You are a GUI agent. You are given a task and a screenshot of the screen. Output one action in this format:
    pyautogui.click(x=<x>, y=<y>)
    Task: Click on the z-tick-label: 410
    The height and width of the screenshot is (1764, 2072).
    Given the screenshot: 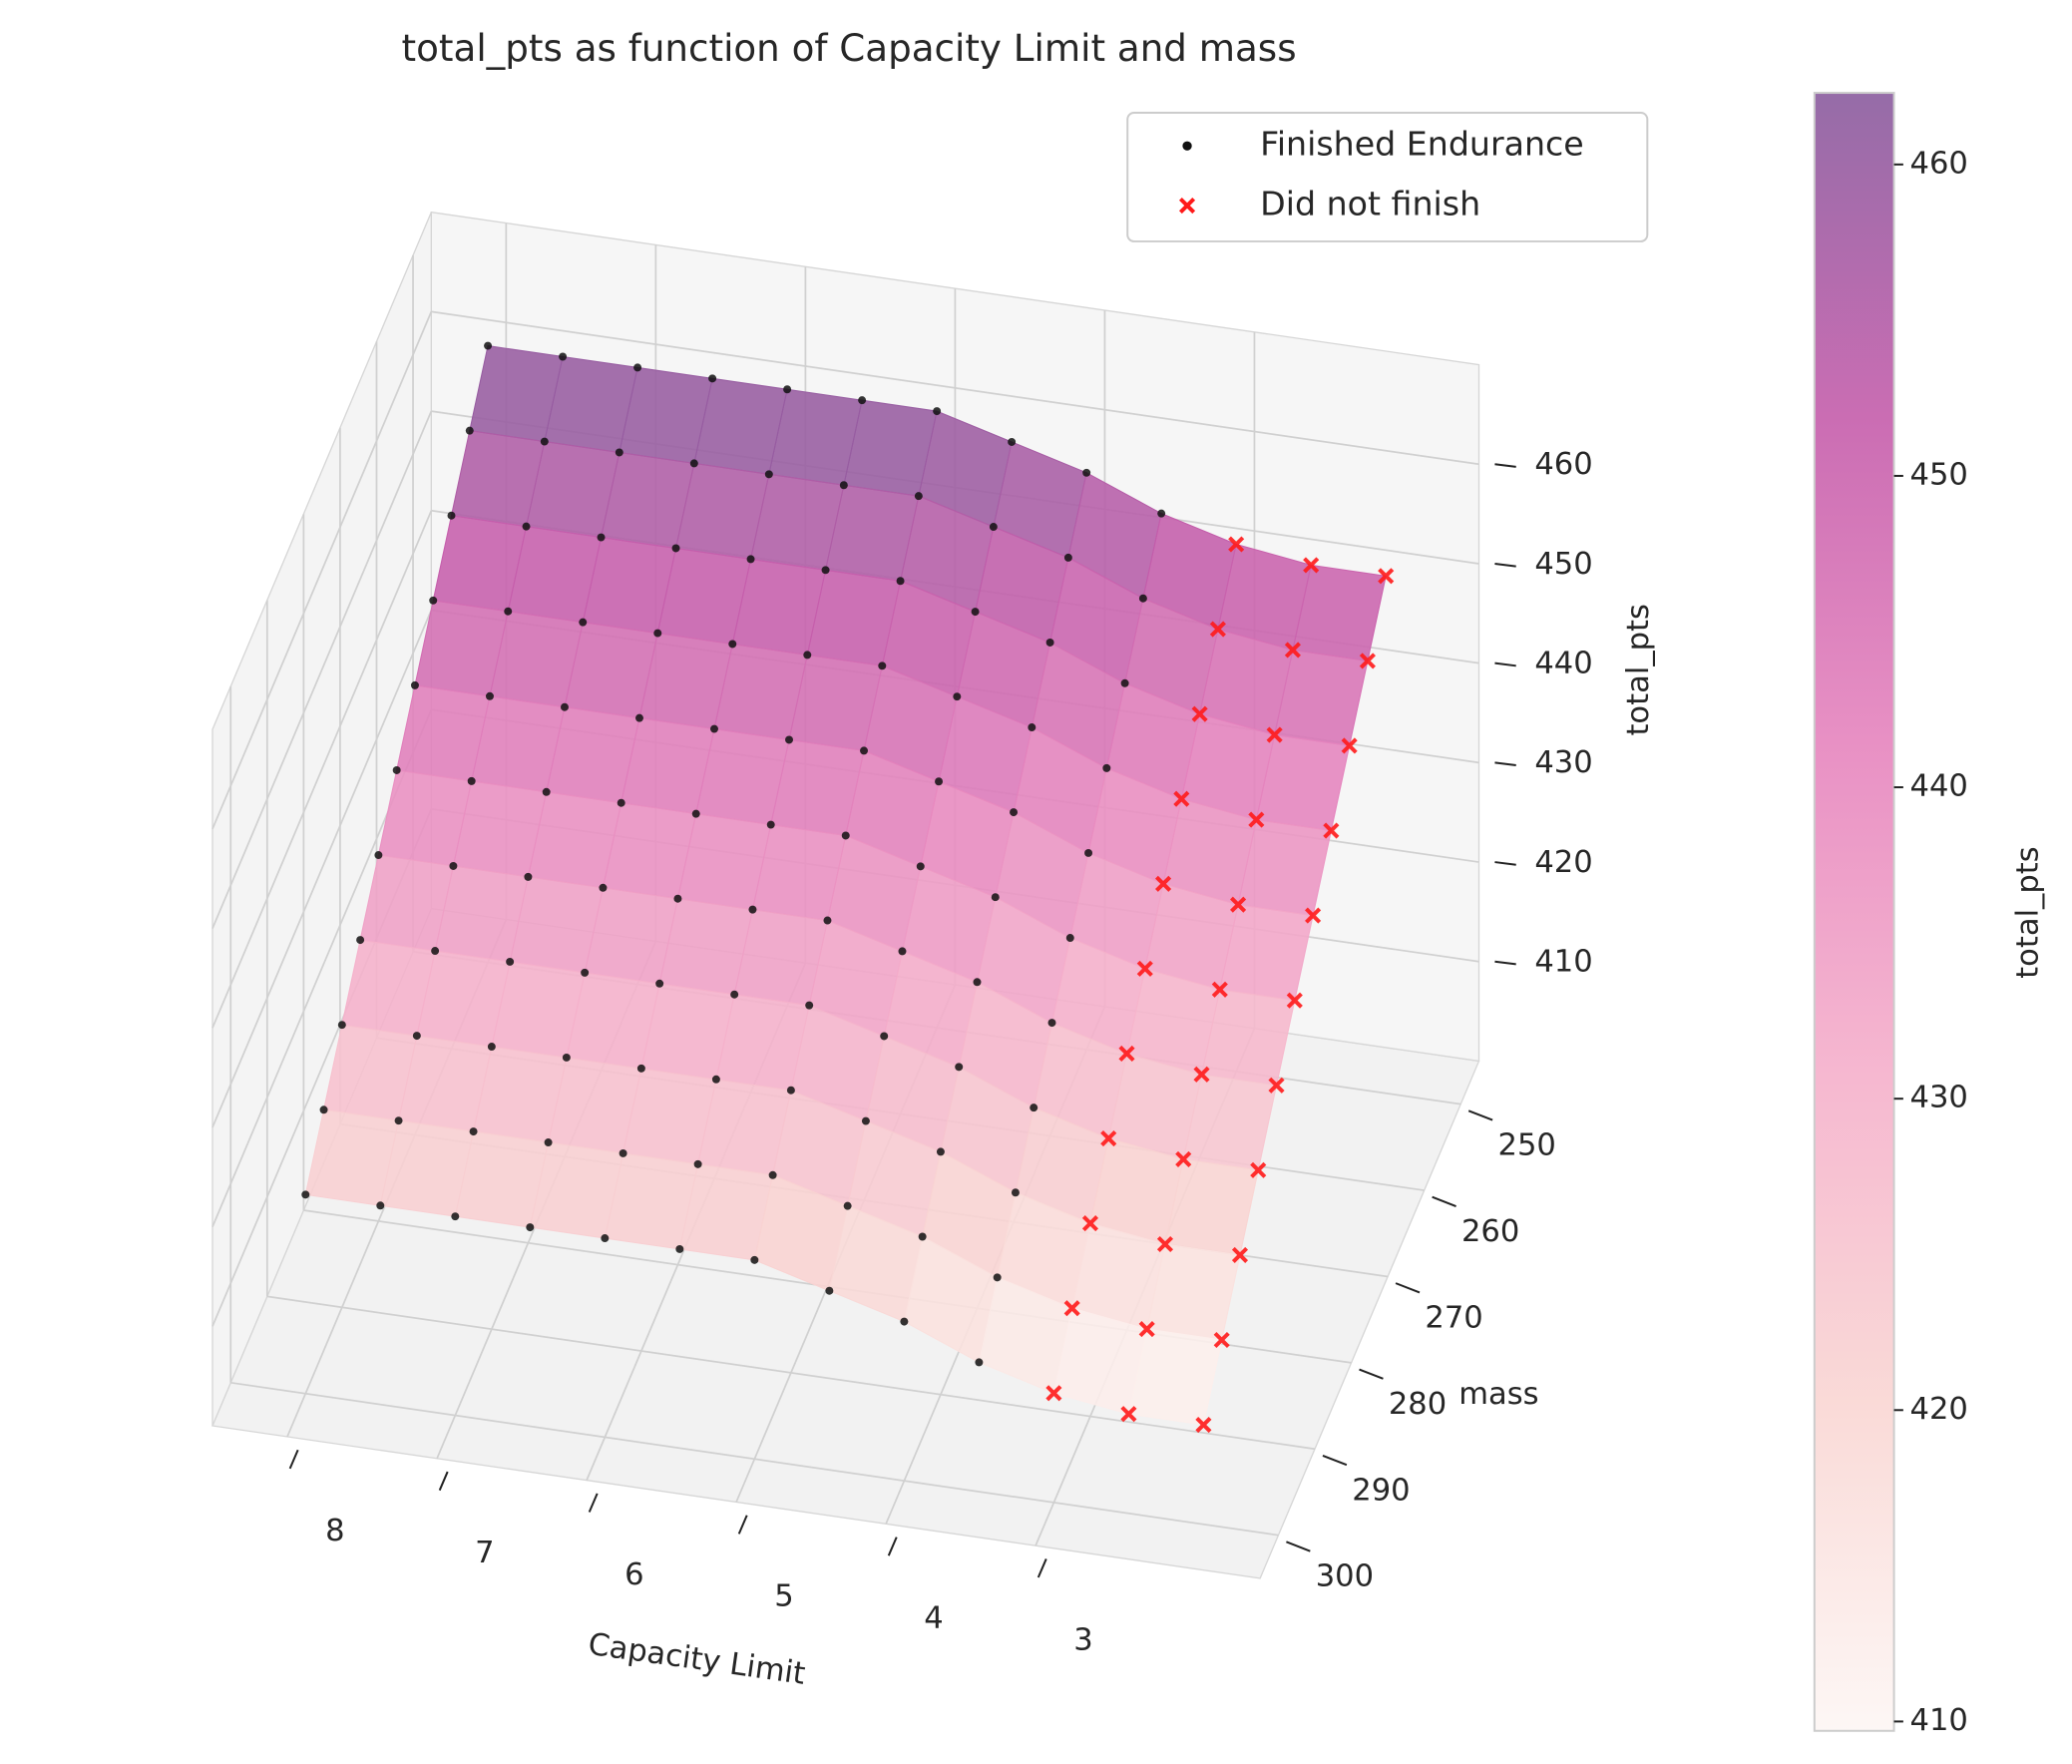 What is the action you would take?
    pyautogui.click(x=1563, y=962)
    